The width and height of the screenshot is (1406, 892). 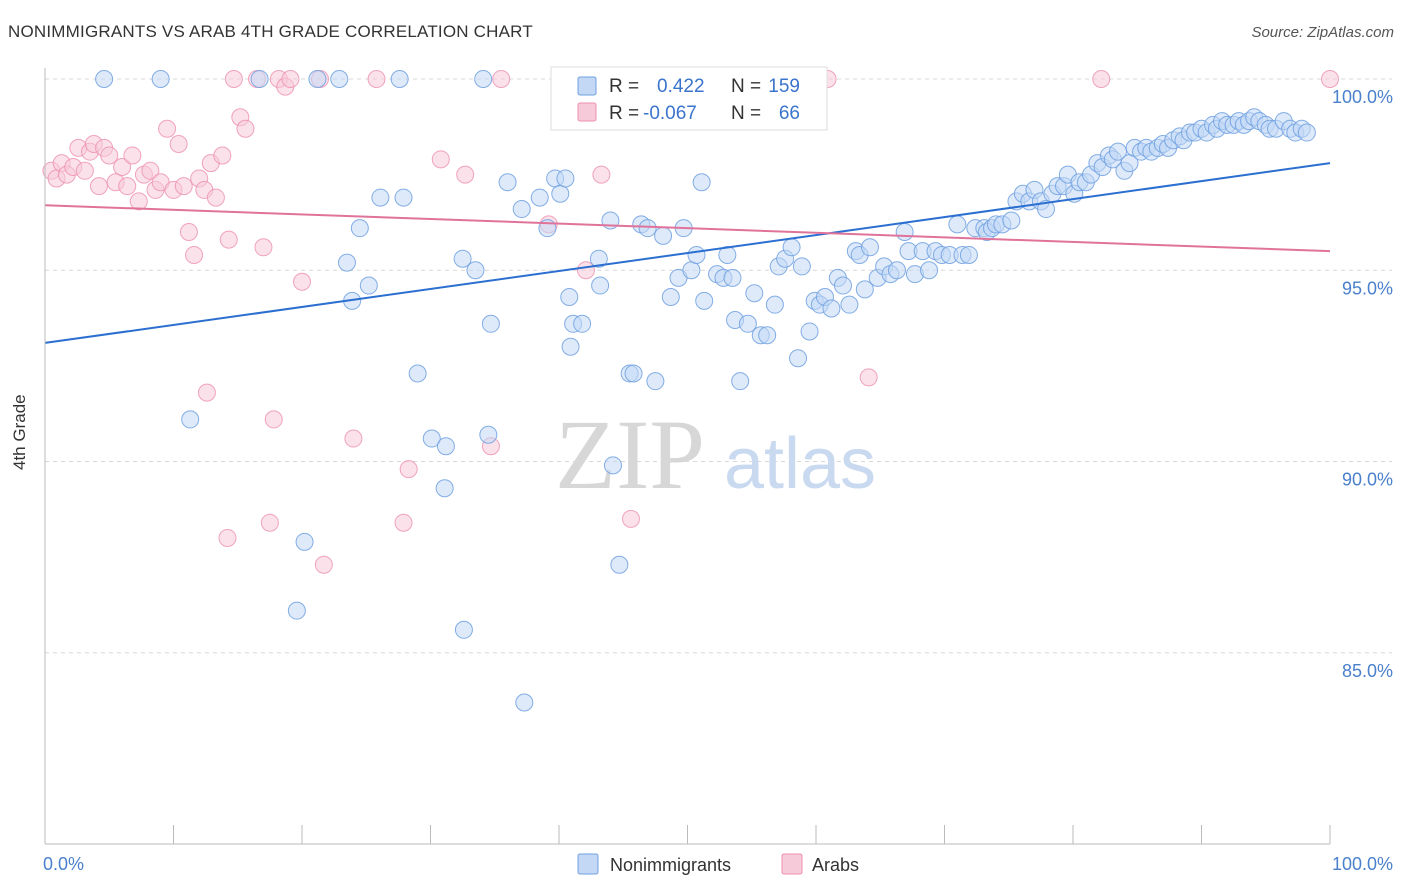 What do you see at coordinates (670, 865) in the screenshot?
I see `legend-label-nonimmigrants: Nonimmigrants` at bounding box center [670, 865].